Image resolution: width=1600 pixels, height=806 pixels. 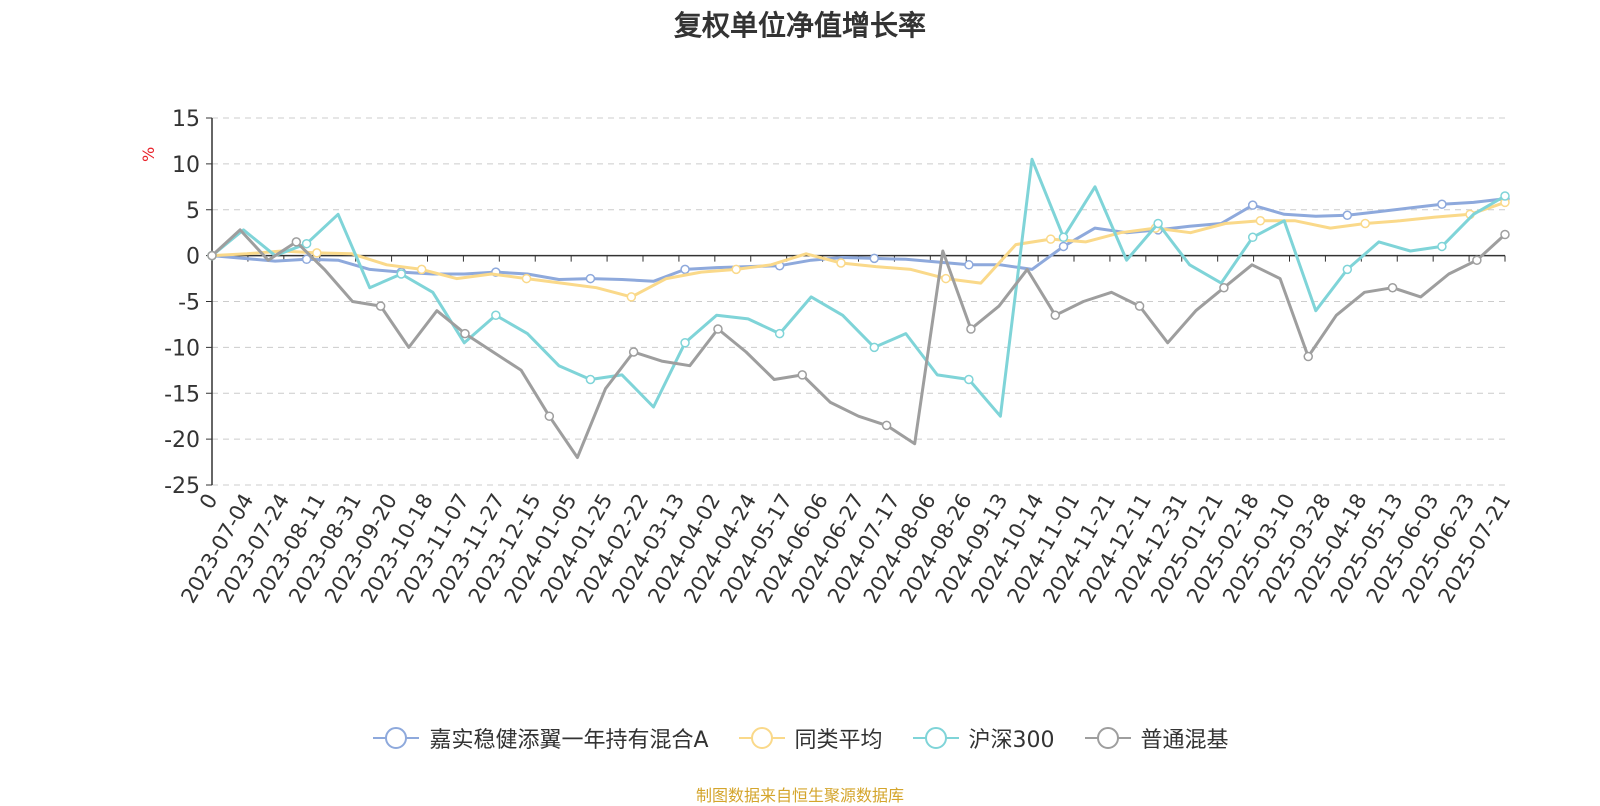 What do you see at coordinates (193, 211) in the screenshot?
I see `y-tick-label-2: 5` at bounding box center [193, 211].